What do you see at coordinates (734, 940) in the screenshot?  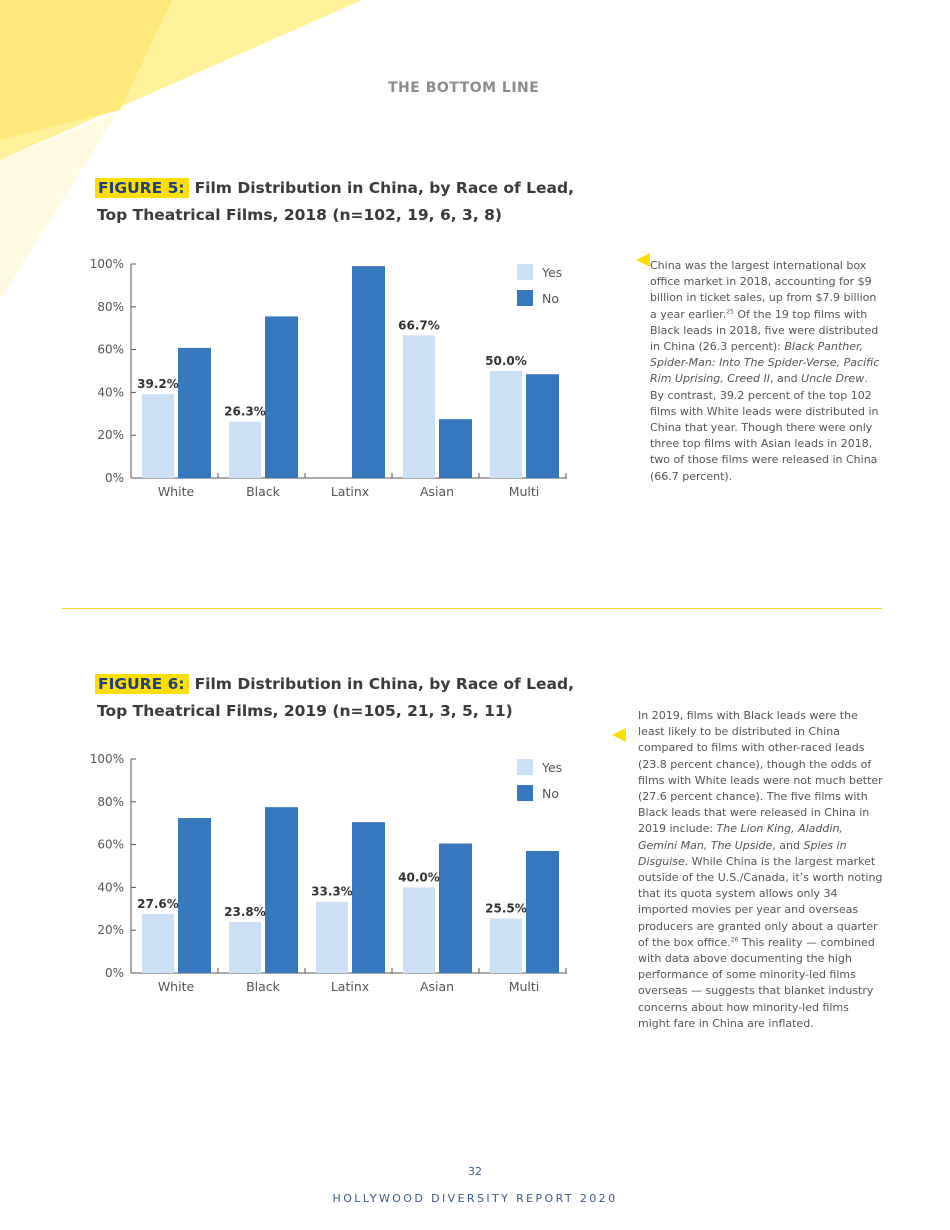 I see `footnote-ref: 26` at bounding box center [734, 940].